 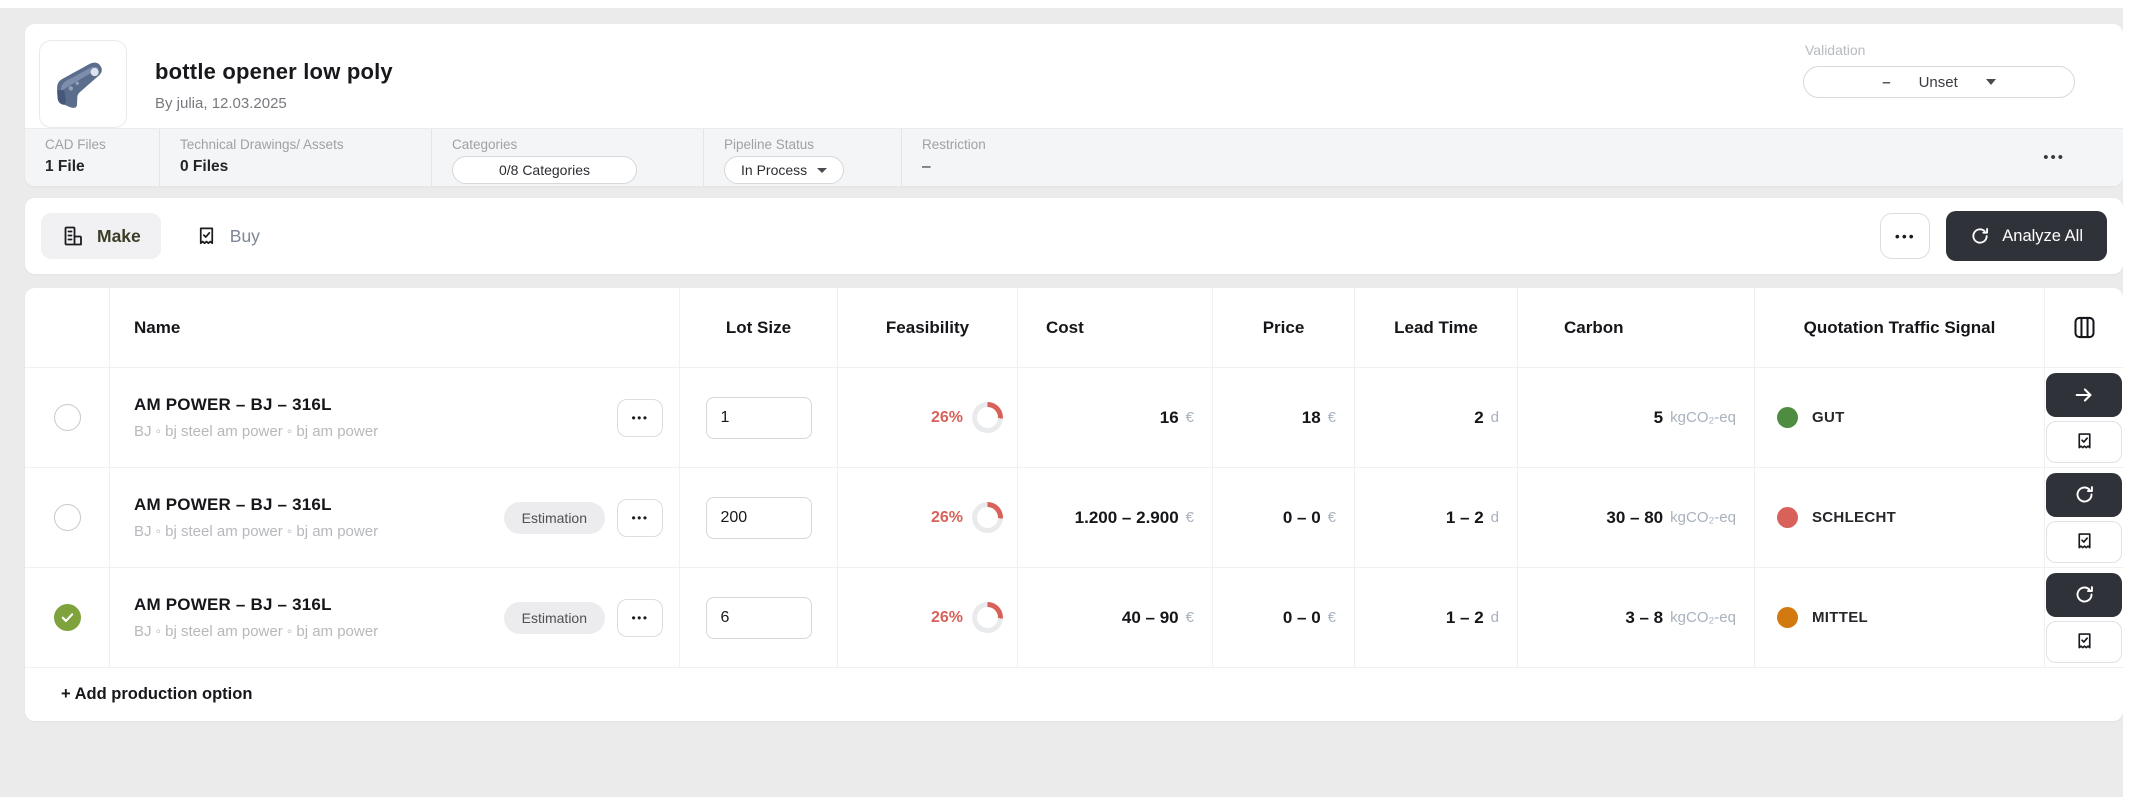 I want to click on info-value: –, so click(x=926, y=166).